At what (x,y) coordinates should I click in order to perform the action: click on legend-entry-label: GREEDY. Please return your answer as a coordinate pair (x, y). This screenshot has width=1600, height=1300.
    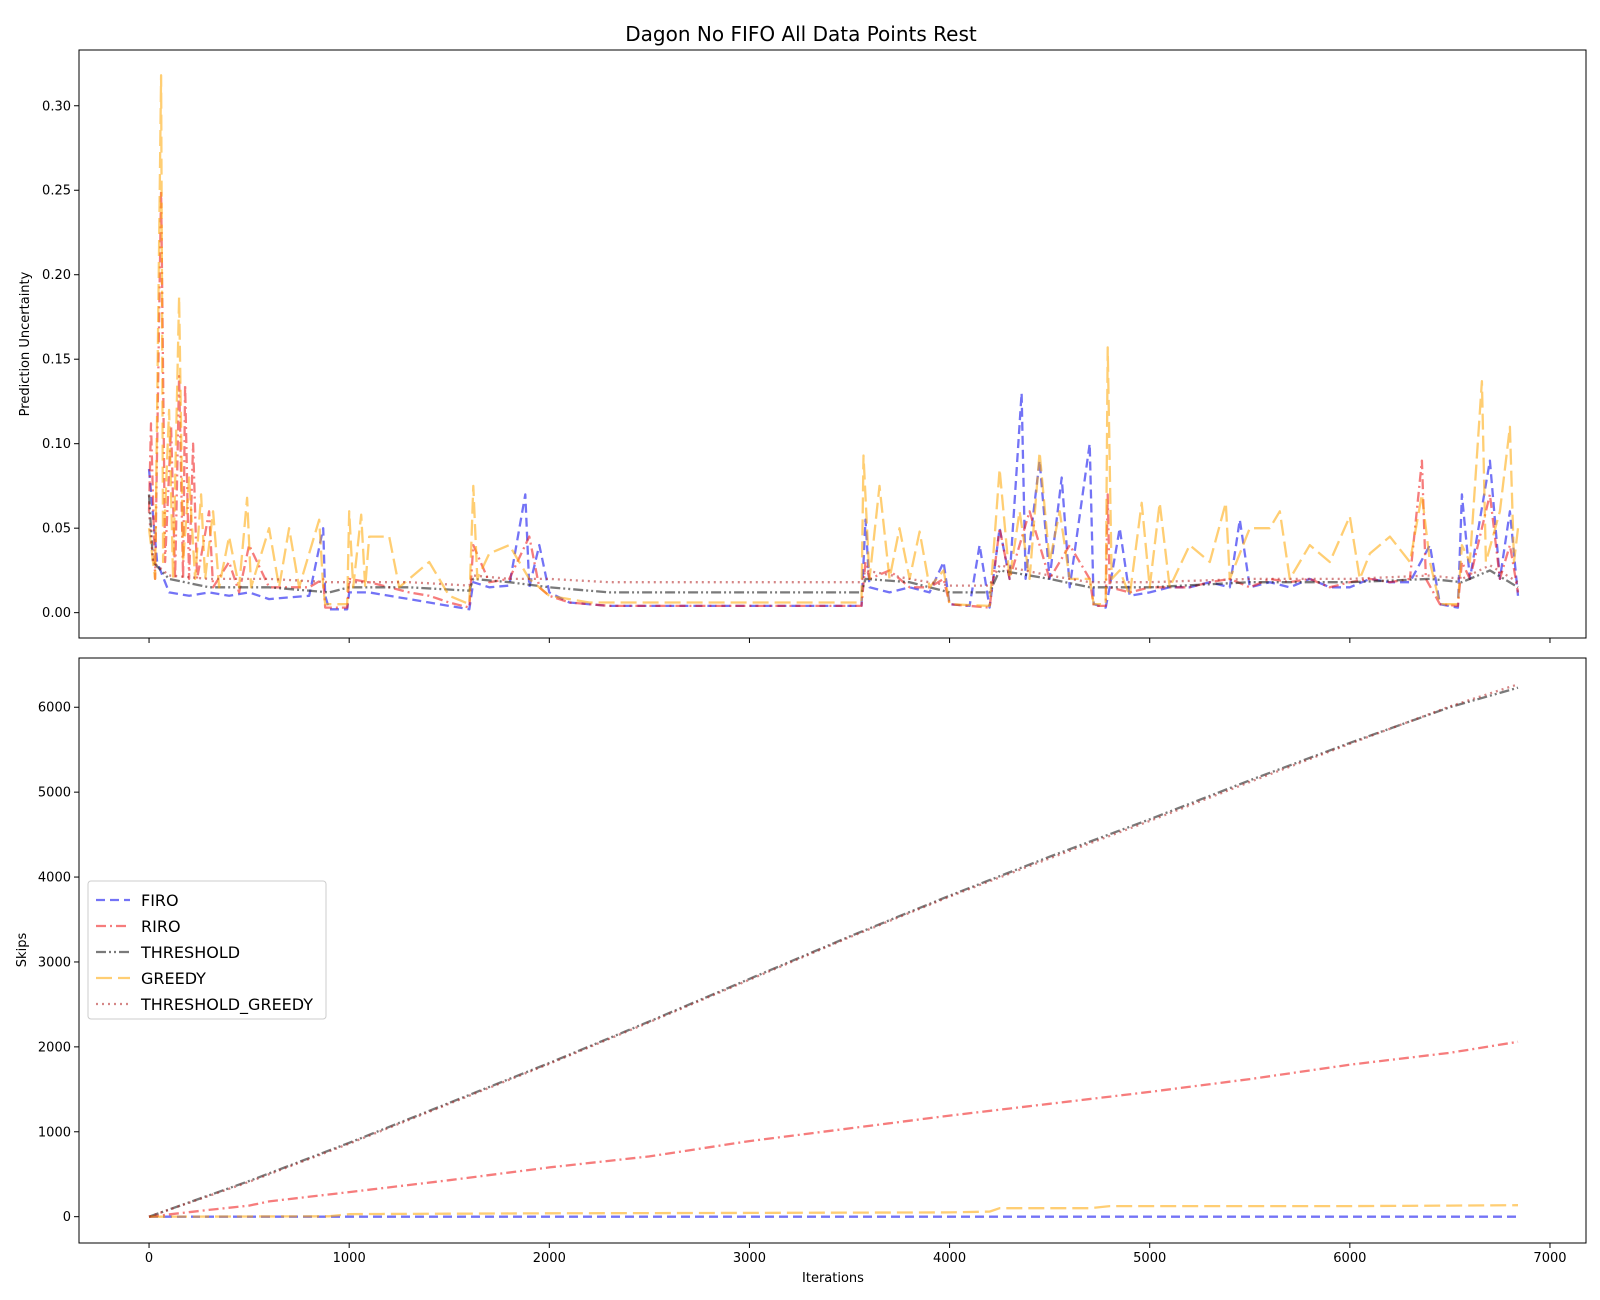
    Looking at the image, I should click on (173, 978).